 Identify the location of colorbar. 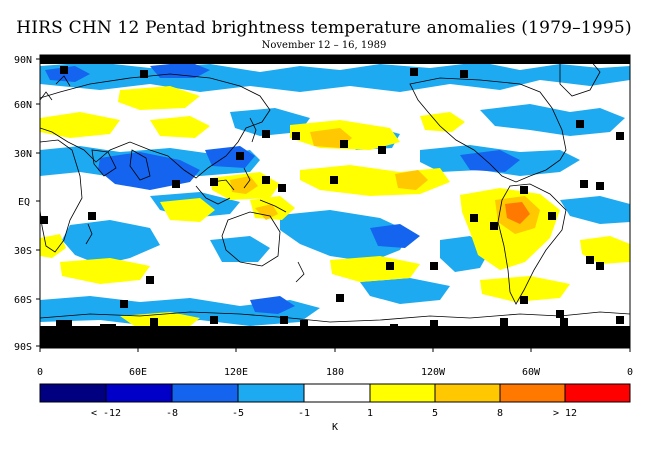
(335, 393).